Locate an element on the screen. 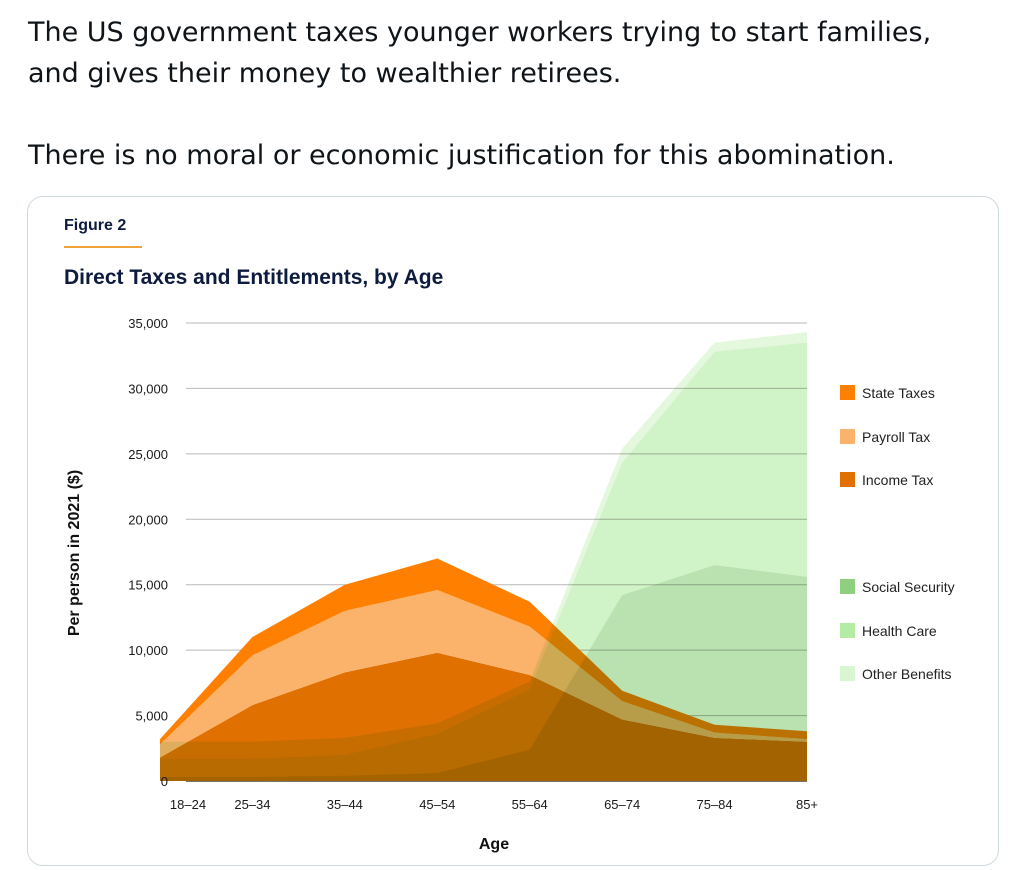 The width and height of the screenshot is (1011, 870). y-tick-label: 20,000 is located at coordinates (148, 519).